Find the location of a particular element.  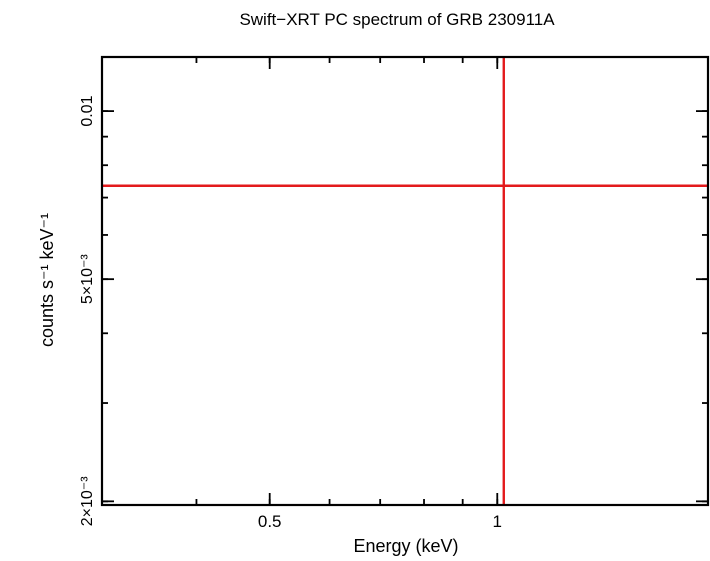

y-tick-label: 2×10⁻³ is located at coordinates (87, 501).